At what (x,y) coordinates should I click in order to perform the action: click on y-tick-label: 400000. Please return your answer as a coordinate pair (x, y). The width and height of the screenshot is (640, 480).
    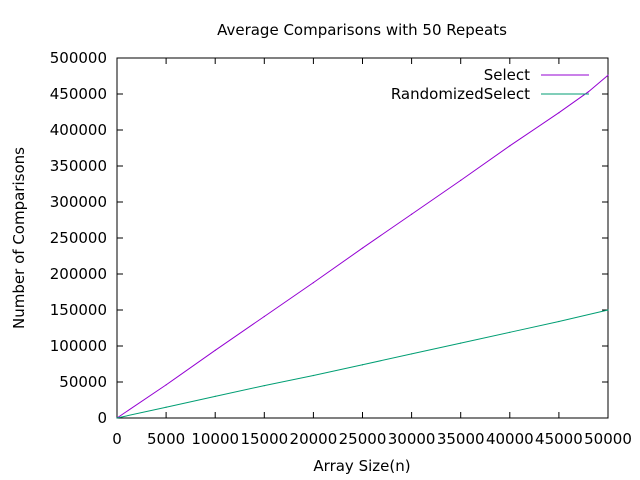
    Looking at the image, I should click on (78, 130).